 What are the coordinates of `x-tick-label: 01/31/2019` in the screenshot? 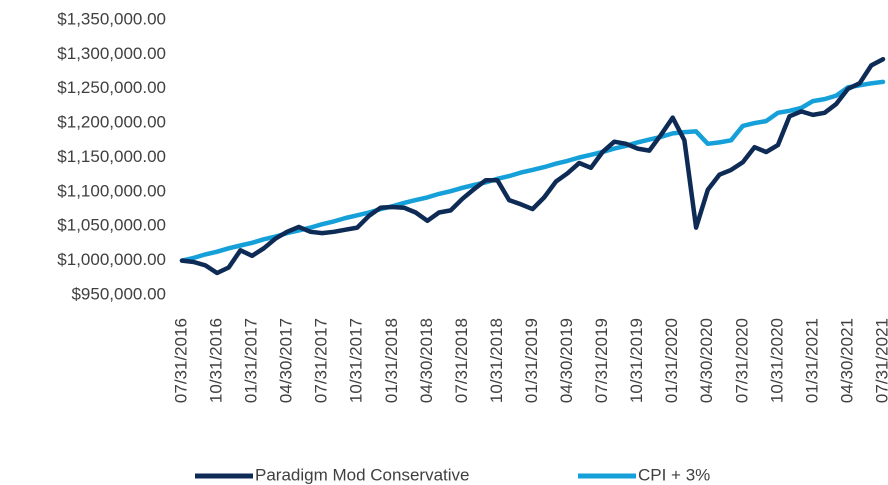 It's located at (531, 360).